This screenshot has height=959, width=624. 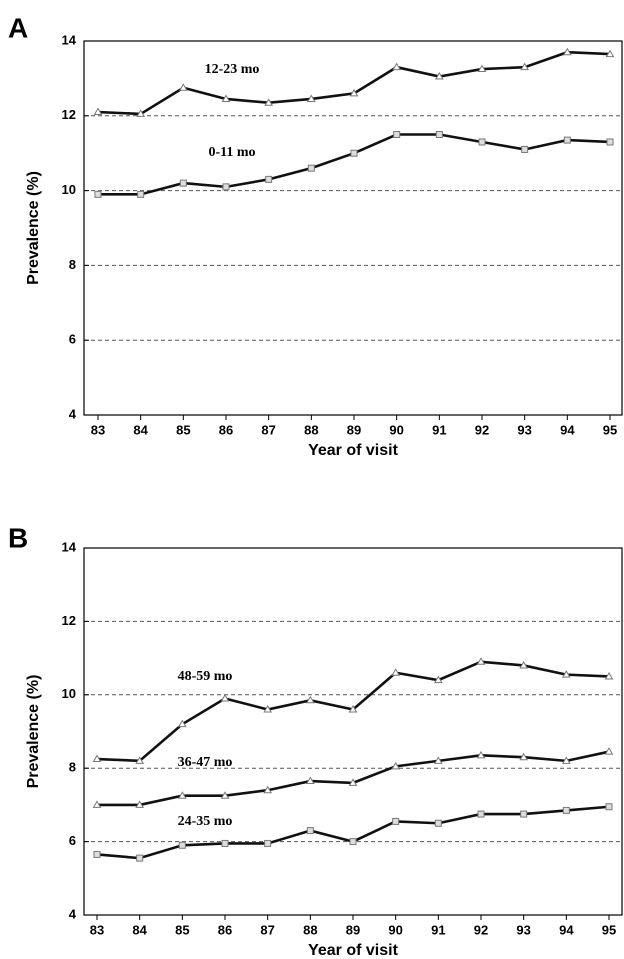 What do you see at coordinates (72, 264) in the screenshot?
I see `y-tick-label: 8` at bounding box center [72, 264].